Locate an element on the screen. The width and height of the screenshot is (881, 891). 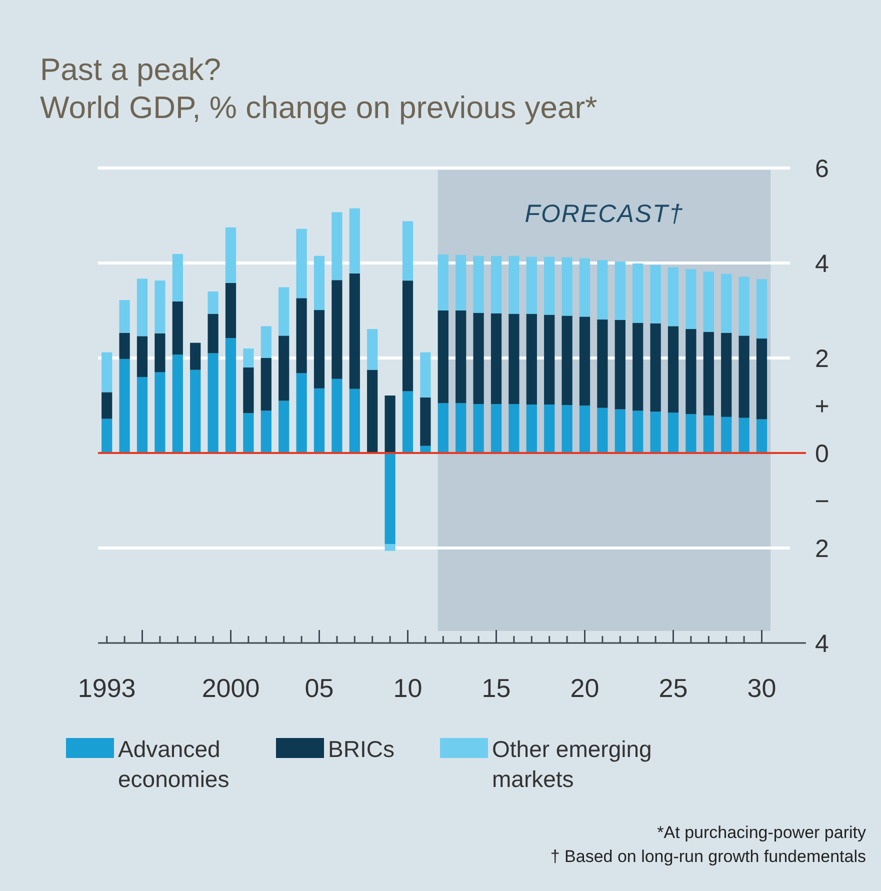
x-tick-label: 2000 is located at coordinates (231, 688).